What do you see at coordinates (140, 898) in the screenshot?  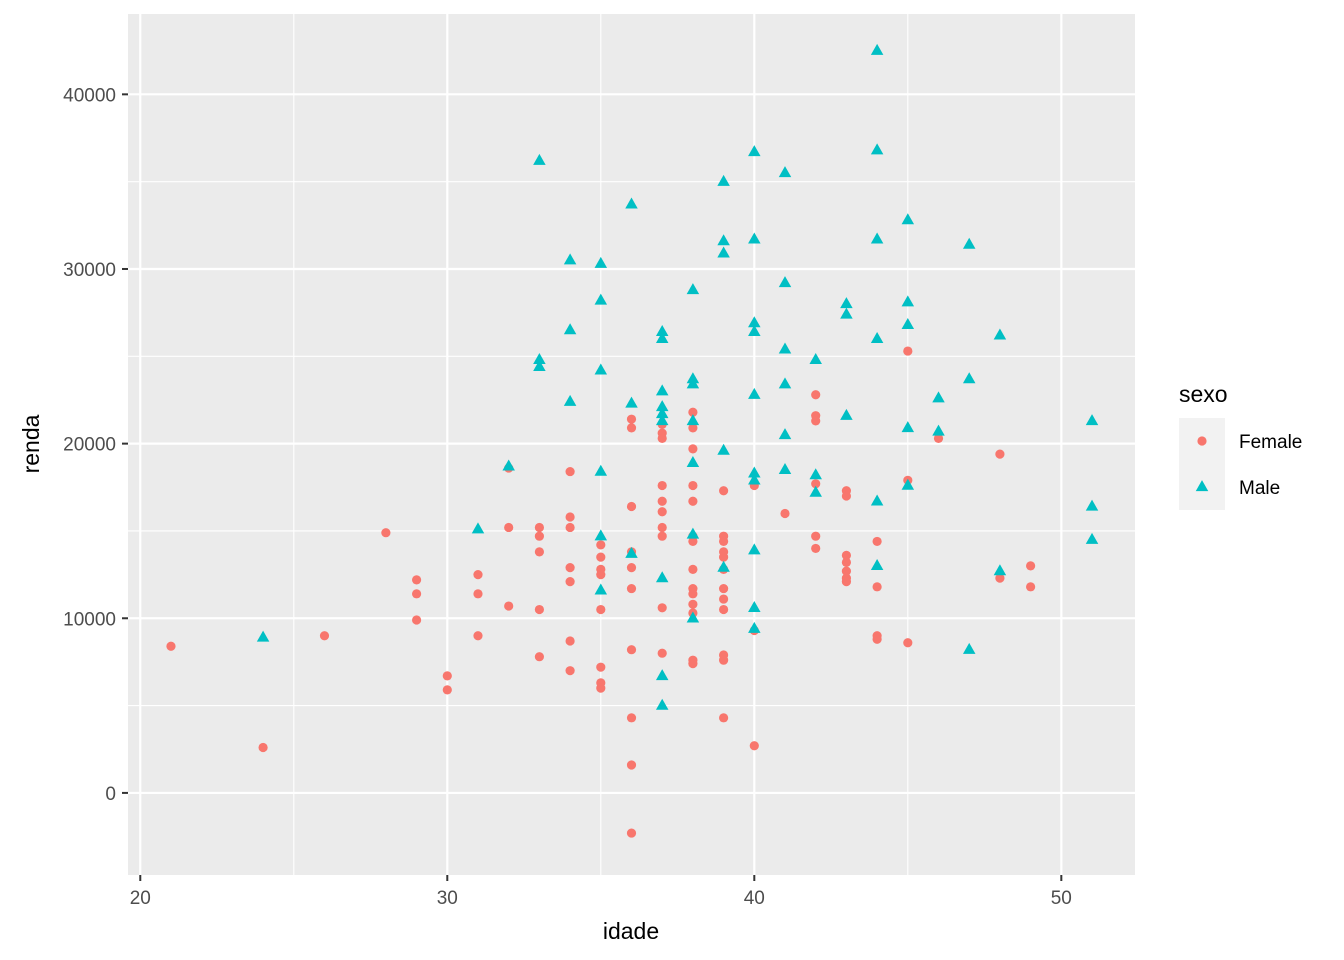 I see `x-tick-label: 20` at bounding box center [140, 898].